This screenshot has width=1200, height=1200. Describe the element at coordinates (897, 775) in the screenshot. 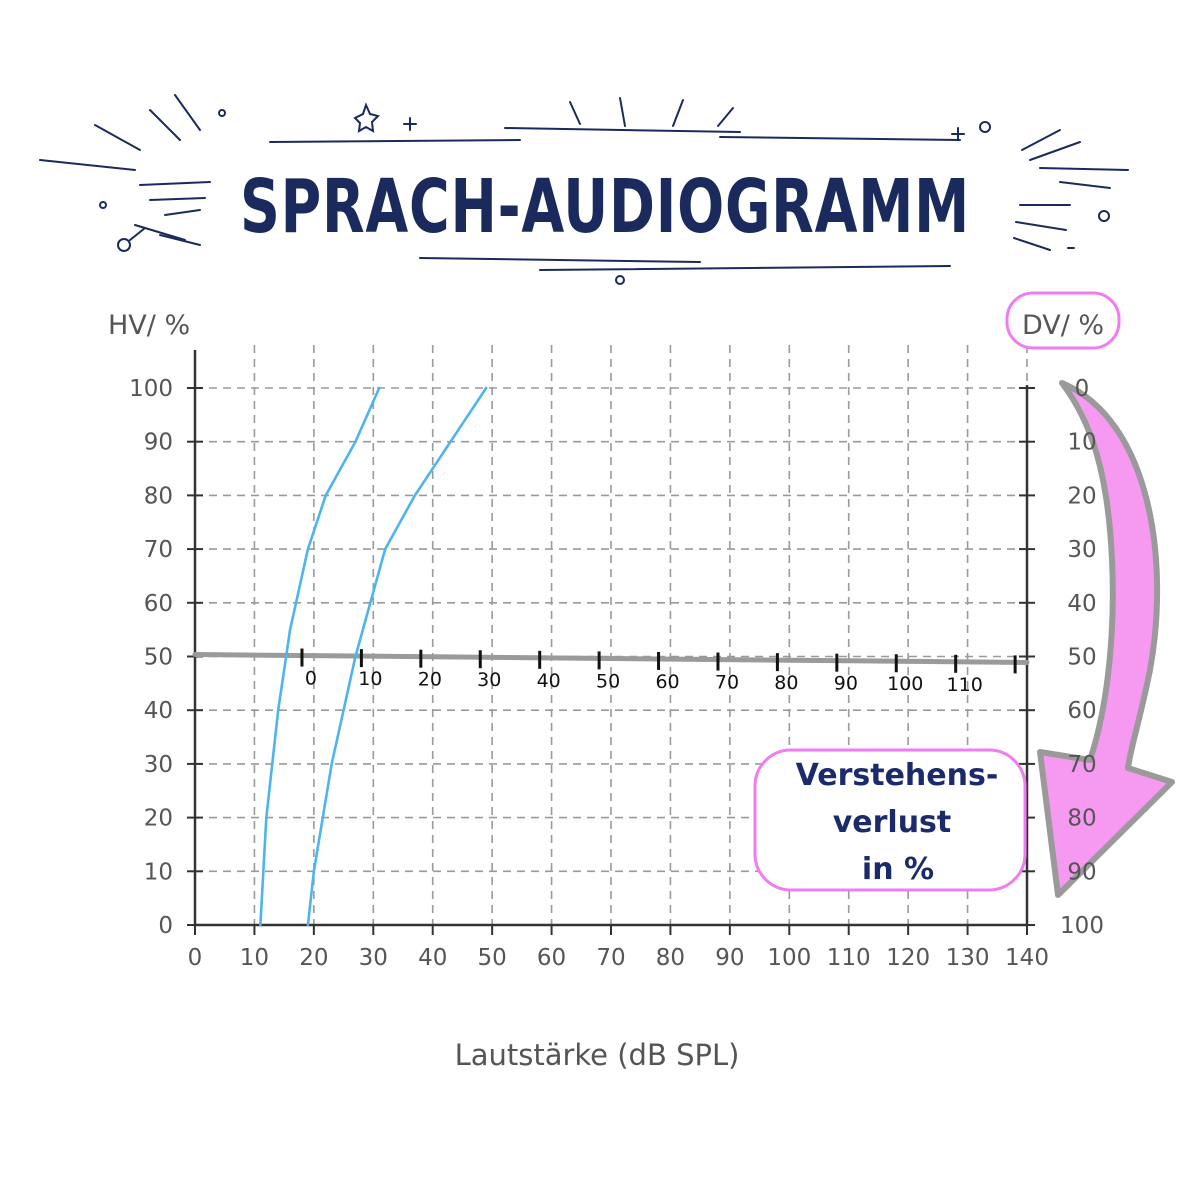

I see `callout-line-1: Verstehens-` at that location.